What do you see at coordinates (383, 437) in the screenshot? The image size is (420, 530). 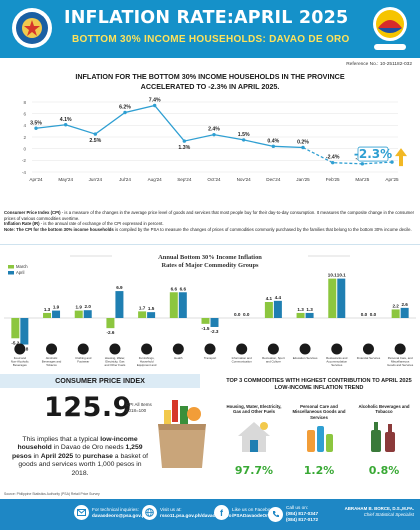 I see `bottles-icon` at bounding box center [383, 437].